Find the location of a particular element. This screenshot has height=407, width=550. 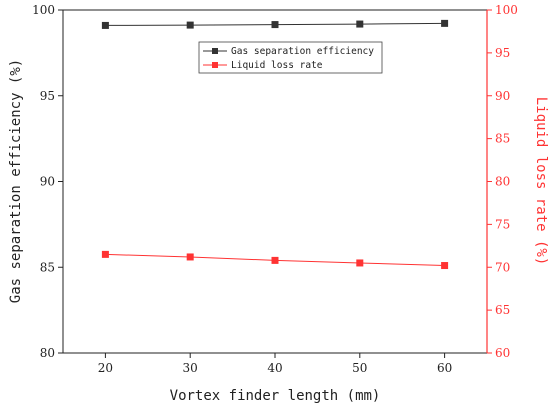

legend-marker-liquid is located at coordinates (215, 65).